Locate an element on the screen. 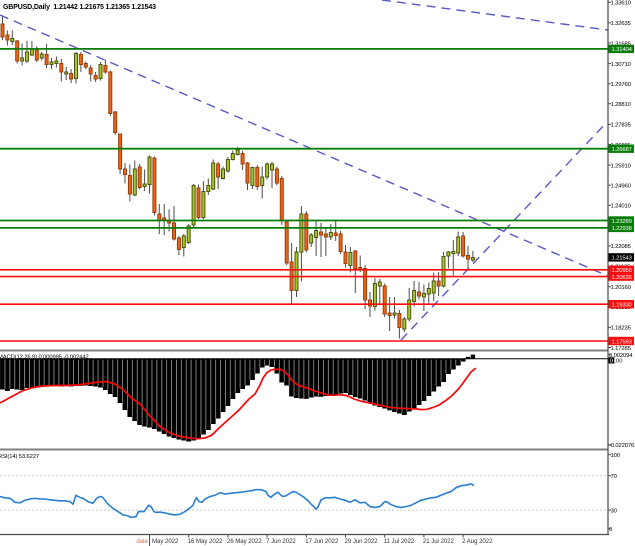  svg-text: 2 Aug 2022 is located at coordinates (477, 541).